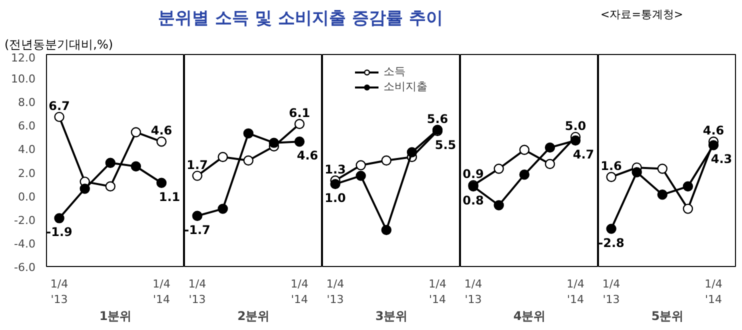  I want to click on y-tick-label: 8.0, so click(27, 103).